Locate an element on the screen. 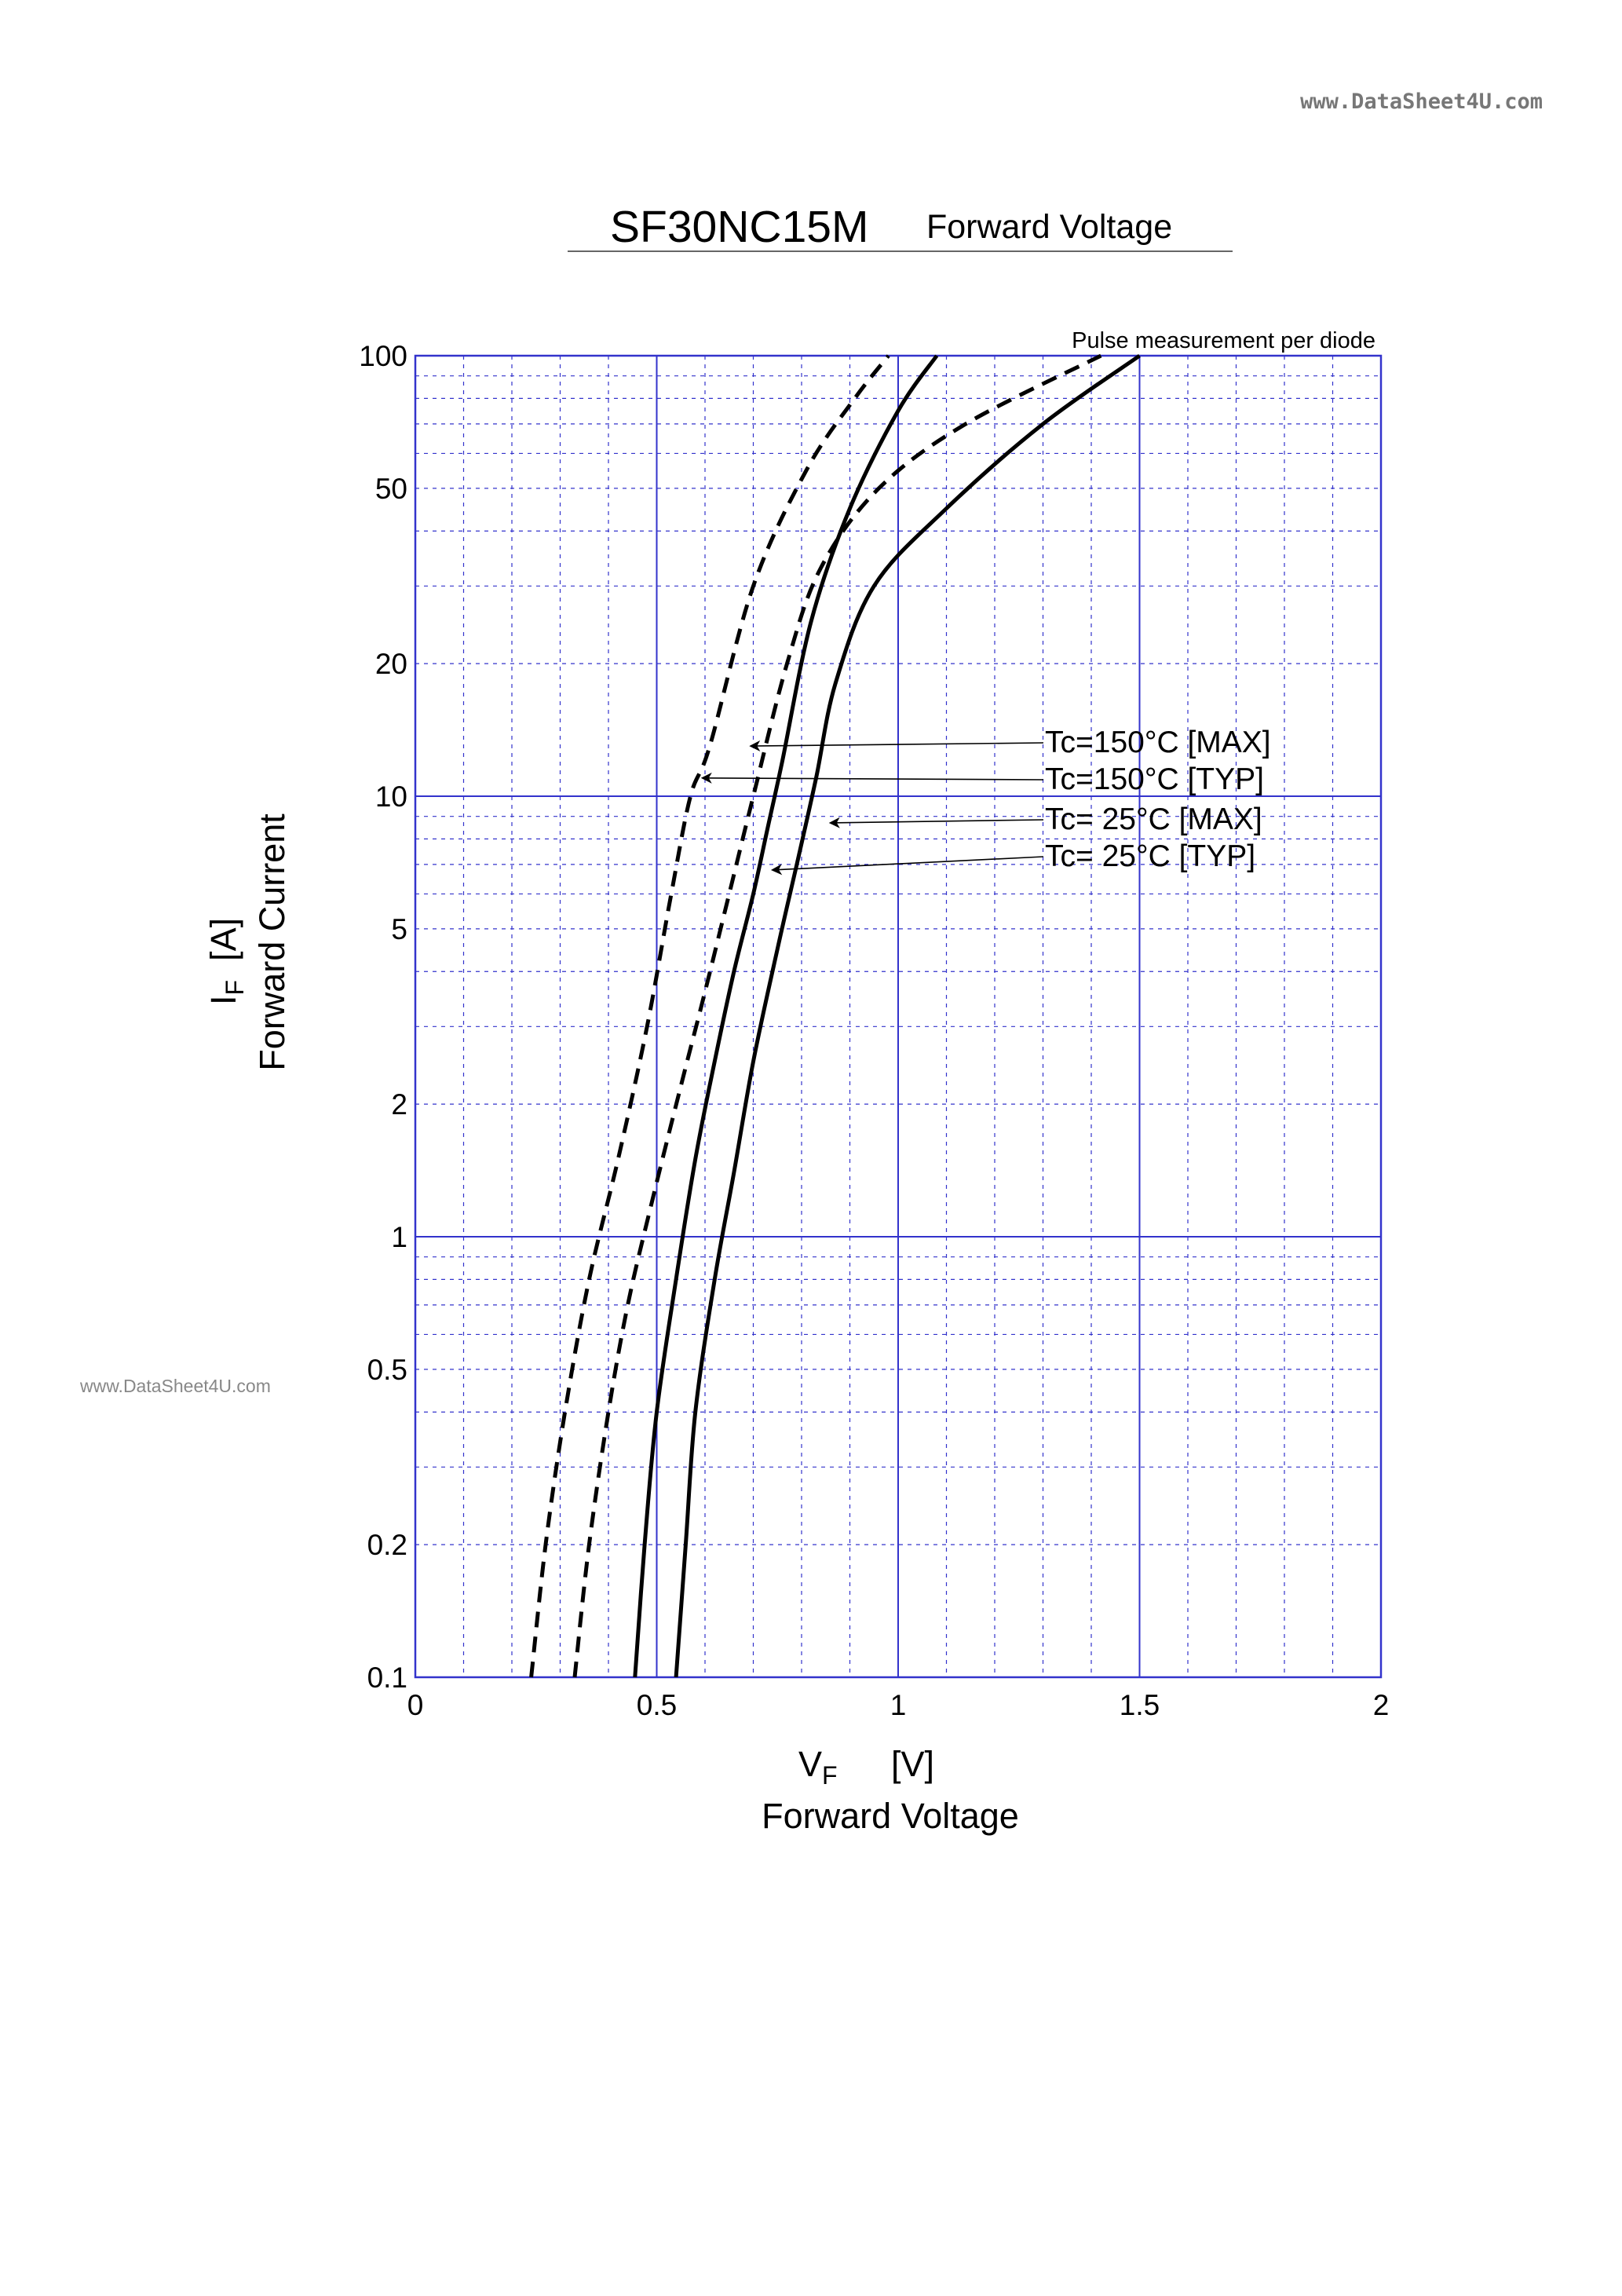  x-tick-label: 1 is located at coordinates (898, 1705).